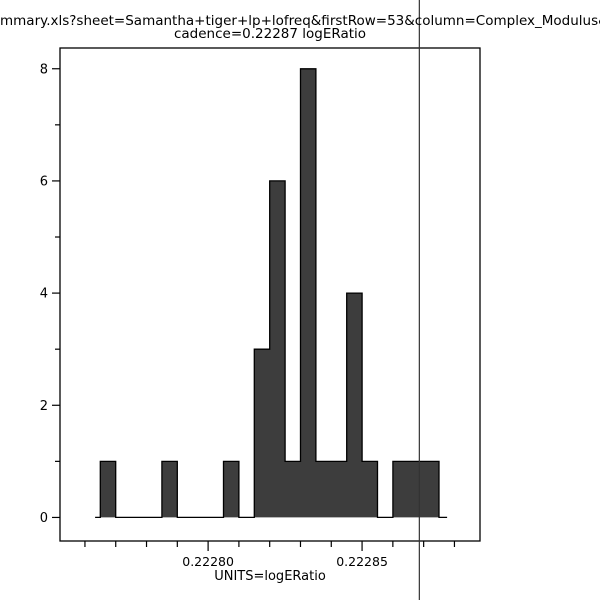 Image resolution: width=600 pixels, height=600 pixels. What do you see at coordinates (44, 69) in the screenshot?
I see `y-tick-label: 8` at bounding box center [44, 69].